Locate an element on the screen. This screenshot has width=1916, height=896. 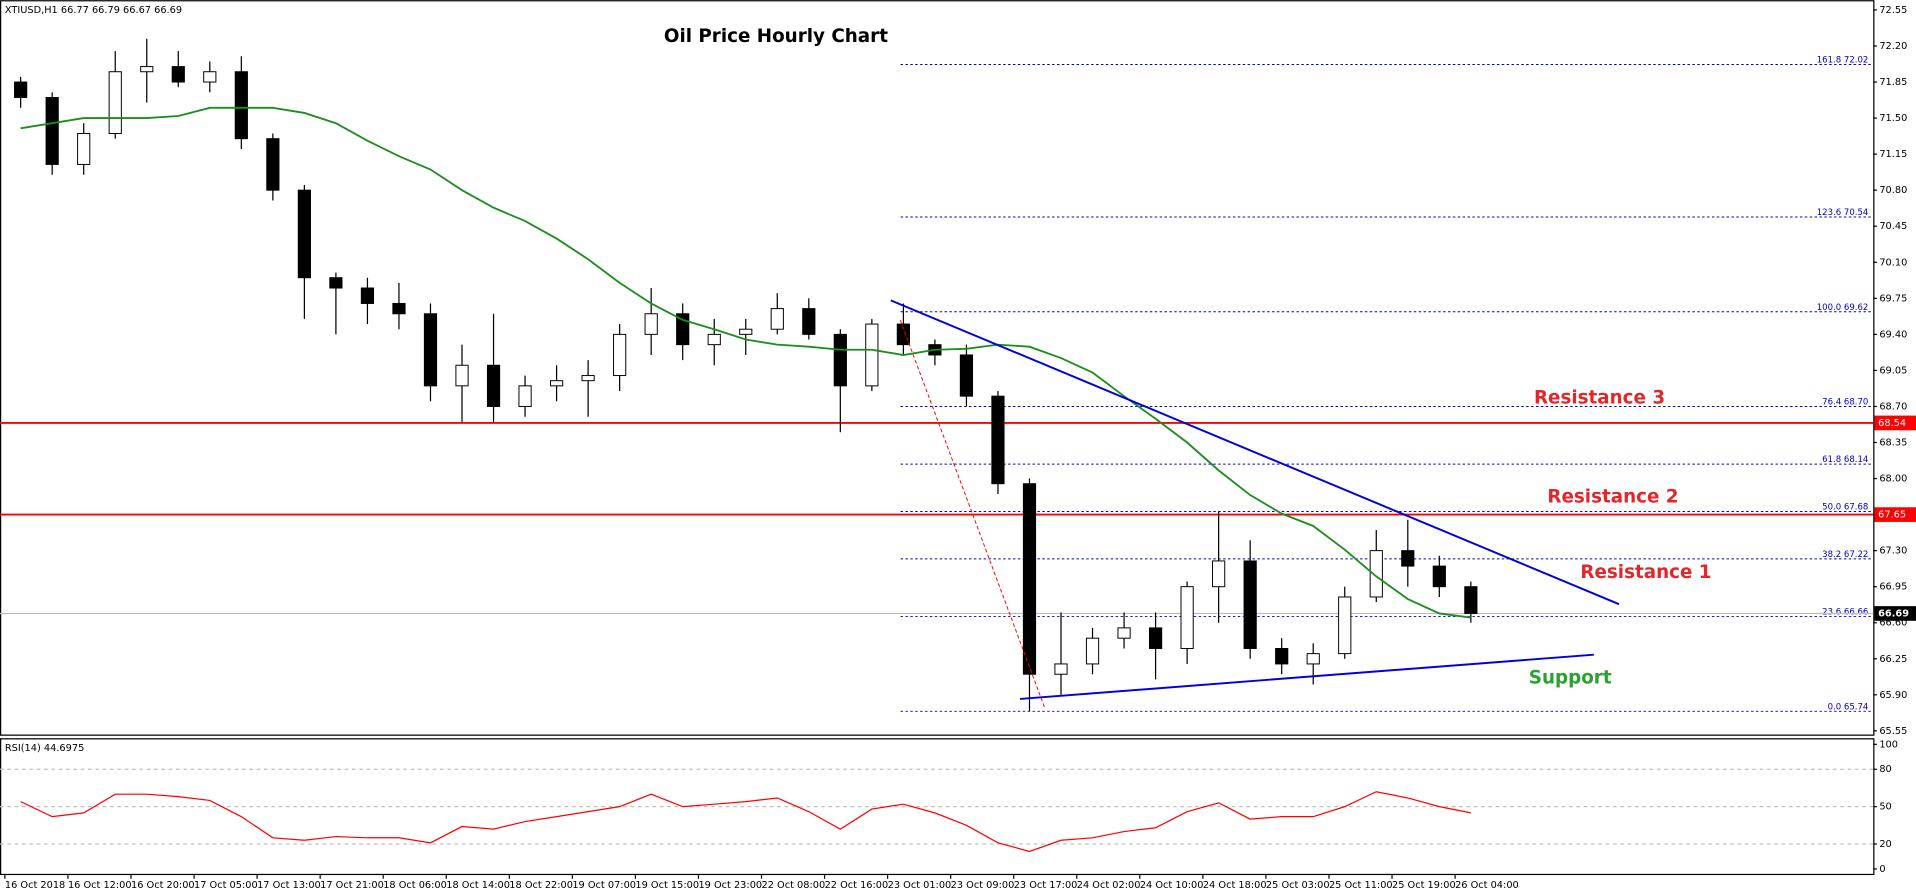
x-tick-label: 16 Oct 12:00 is located at coordinates (100, 885).